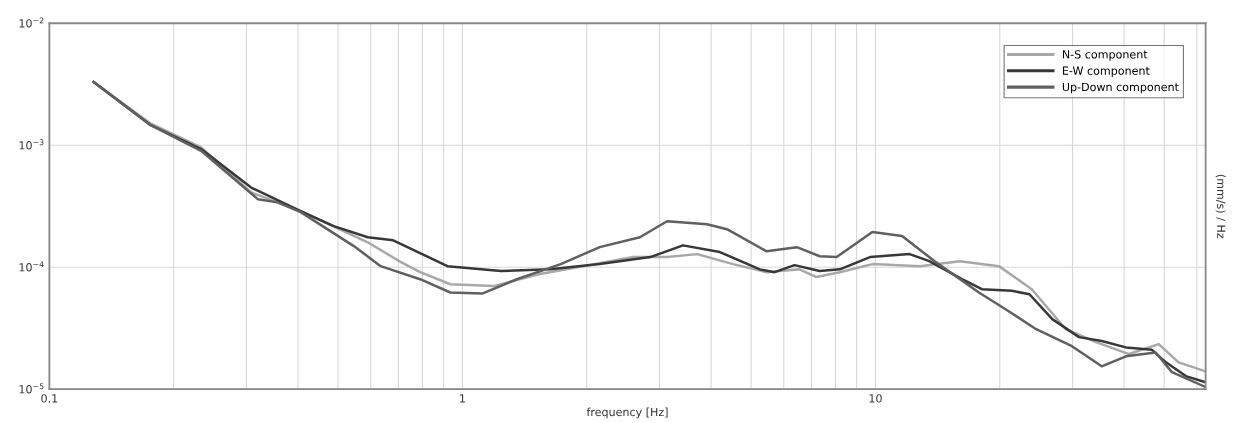  I want to click on legend-label: Up-Down component, so click(1120, 88).